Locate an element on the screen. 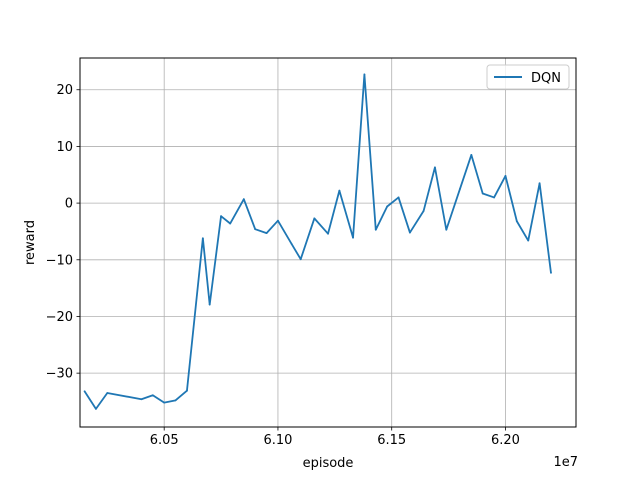 Image resolution: width=640 pixels, height=485 pixels. y-tick-label: 20 is located at coordinates (64, 90).